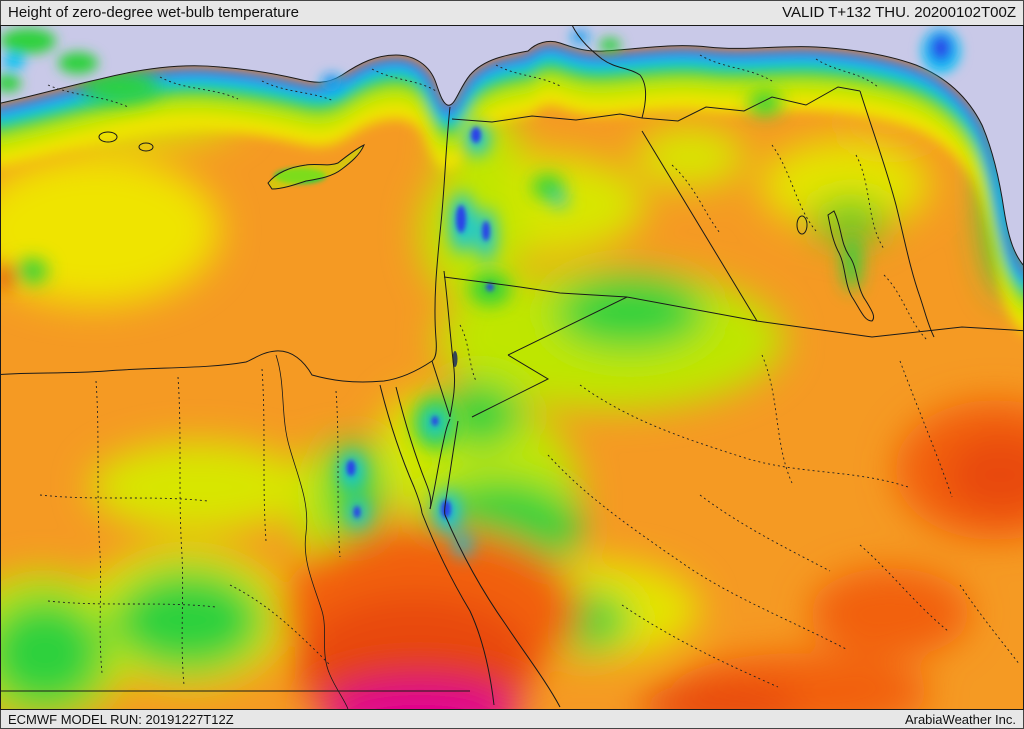  I want to click on model-run-label: ECMWF MODEL RUN: 20191227T12Z, so click(121, 719).